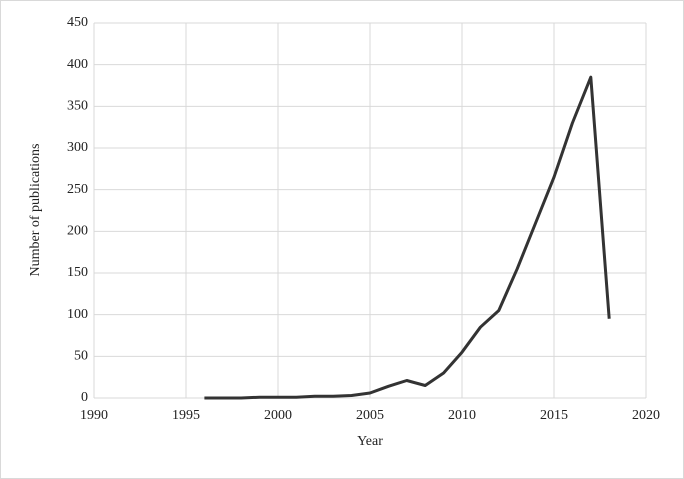  Describe the element at coordinates (77, 147) in the screenshot. I see `y-tick-label: 300` at that location.